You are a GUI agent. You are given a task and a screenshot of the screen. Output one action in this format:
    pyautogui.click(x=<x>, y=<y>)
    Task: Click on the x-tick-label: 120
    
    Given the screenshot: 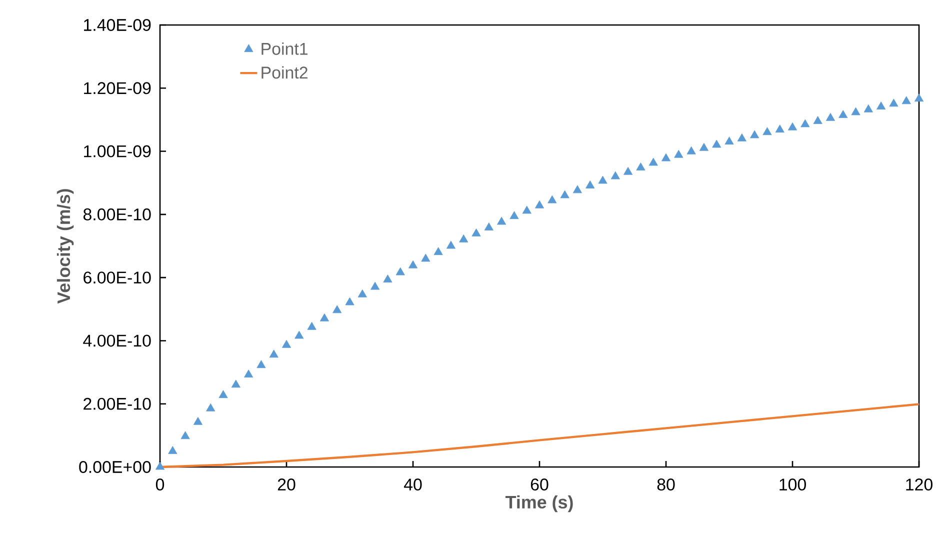 What is the action you would take?
    pyautogui.click(x=919, y=484)
    